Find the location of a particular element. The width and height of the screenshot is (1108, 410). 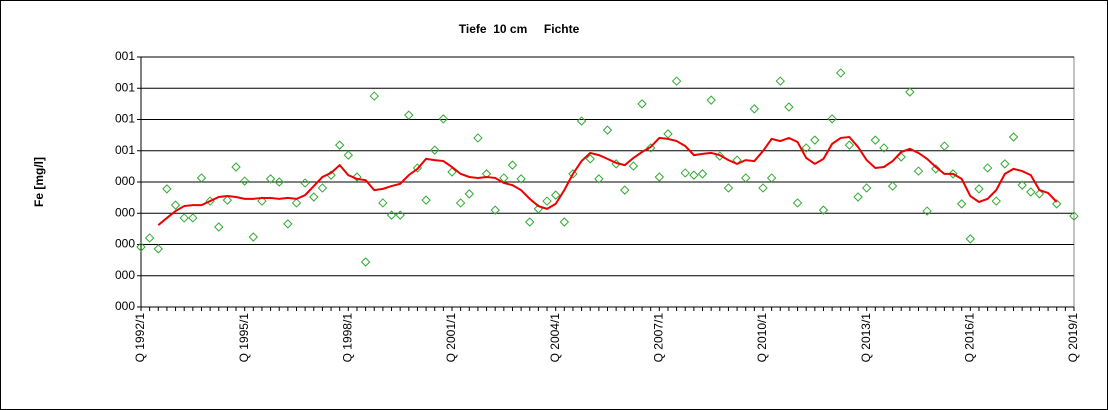

x-tick-label: Q 1998/1 is located at coordinates (348, 338).